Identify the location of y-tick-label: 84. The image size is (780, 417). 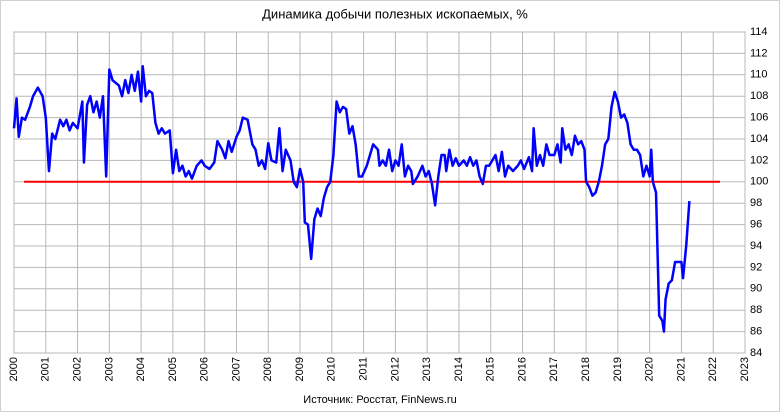
(756, 353).